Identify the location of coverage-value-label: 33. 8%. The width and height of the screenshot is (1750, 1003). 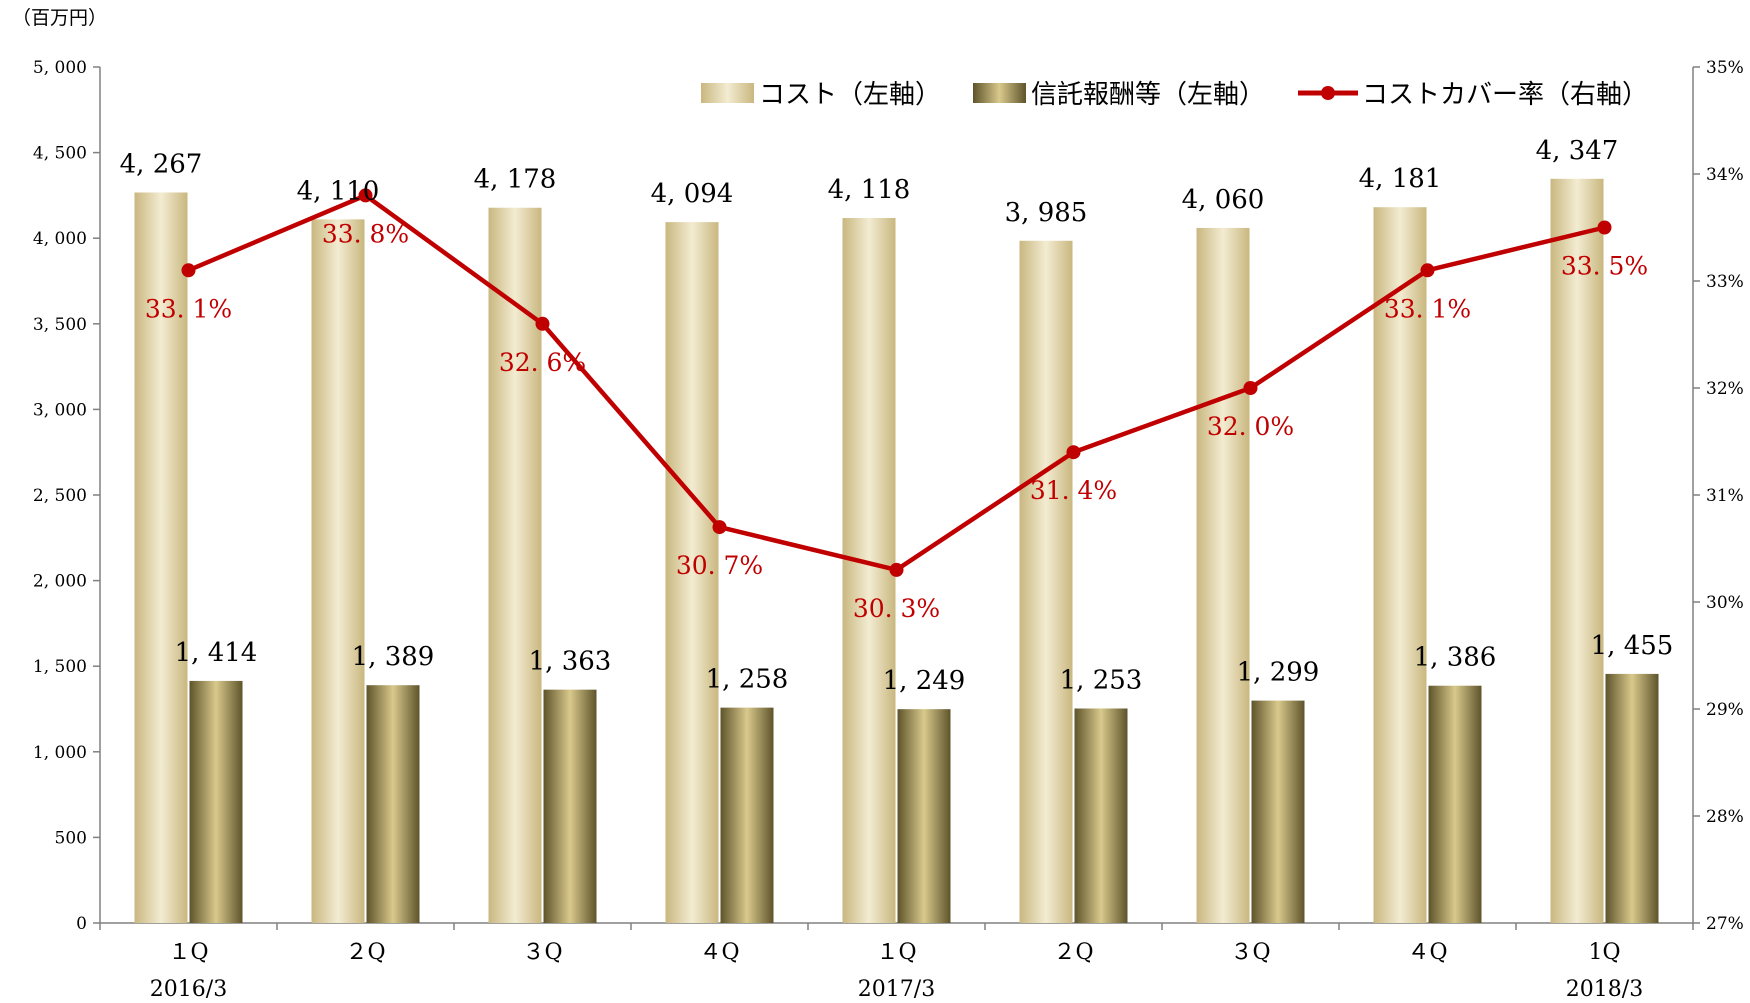
(365, 233).